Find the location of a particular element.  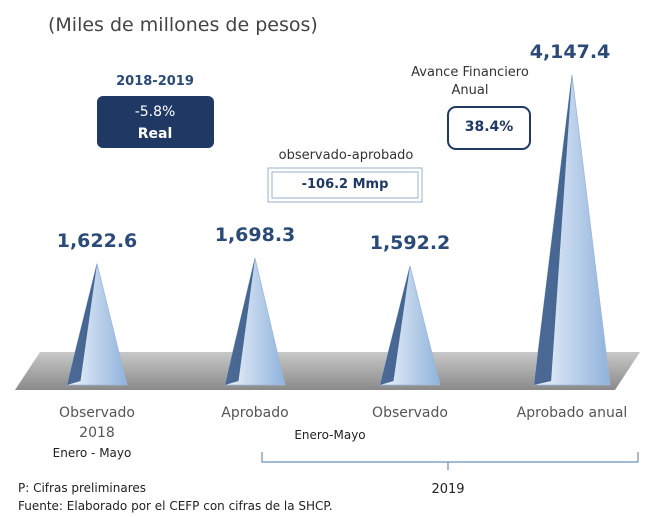

category-label: Observado is located at coordinates (410, 413).